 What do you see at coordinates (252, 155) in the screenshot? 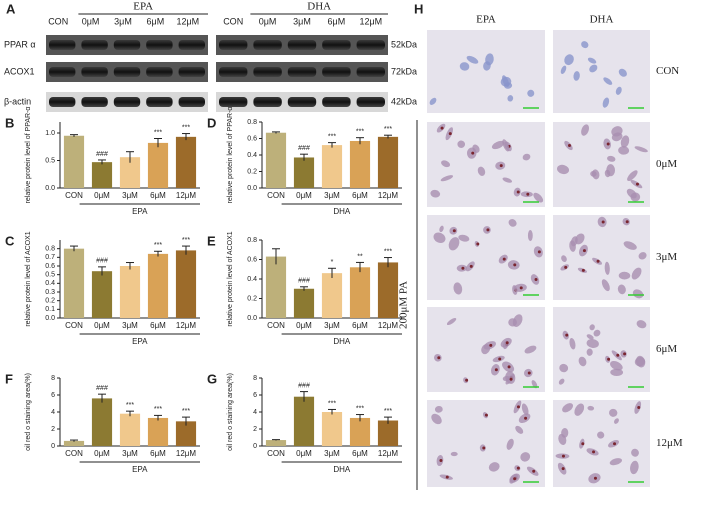
I see `y-tick-label: 0.4` at bounding box center [252, 155].